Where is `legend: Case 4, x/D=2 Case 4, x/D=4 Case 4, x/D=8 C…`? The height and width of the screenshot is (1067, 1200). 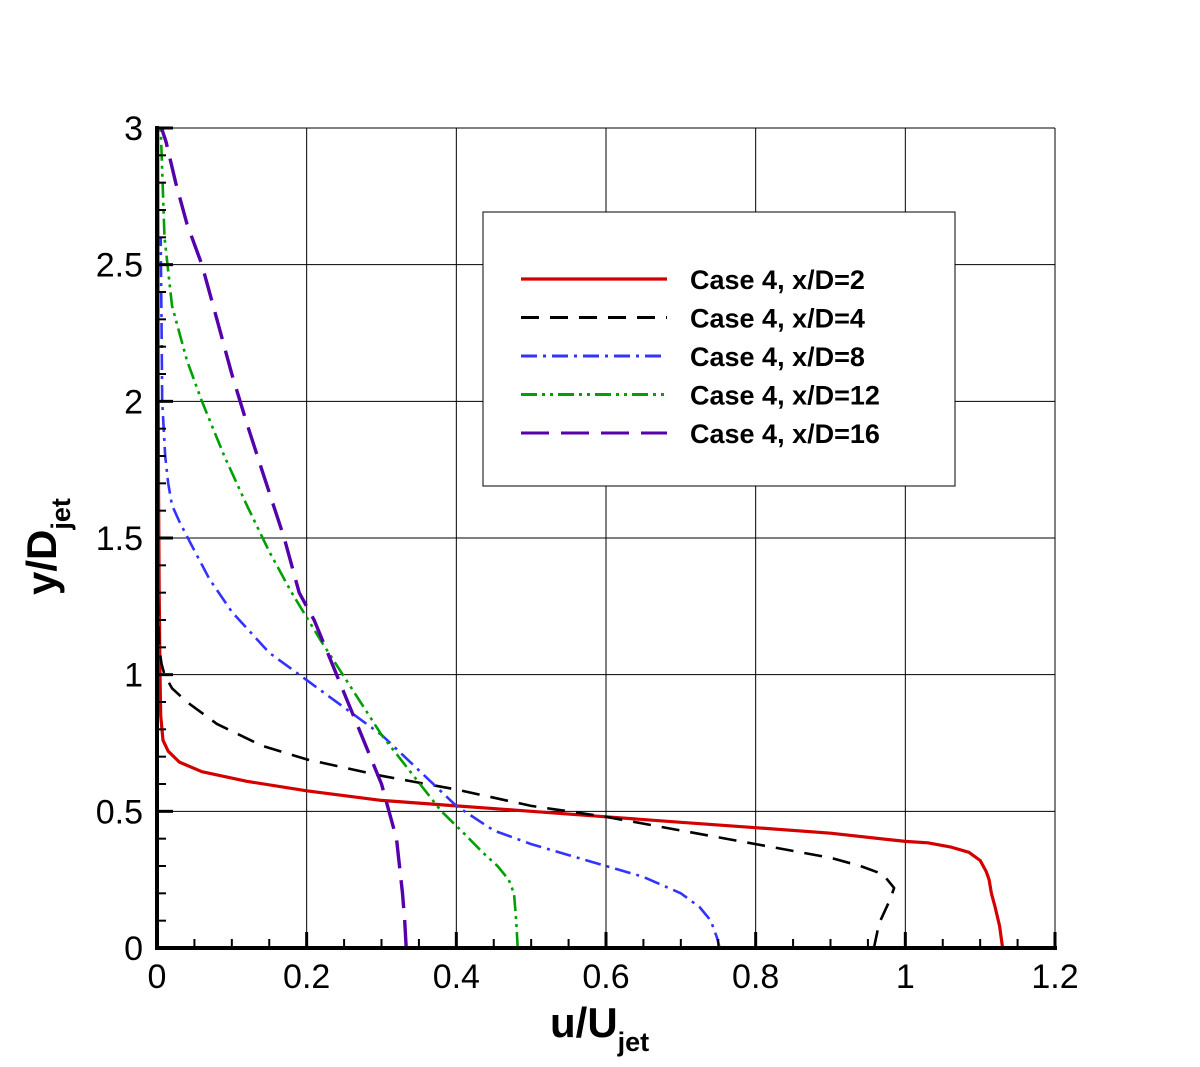 legend: Case 4, x/D=2 Case 4, x/D=4 Case 4, x/D=8 C… is located at coordinates (719, 349).